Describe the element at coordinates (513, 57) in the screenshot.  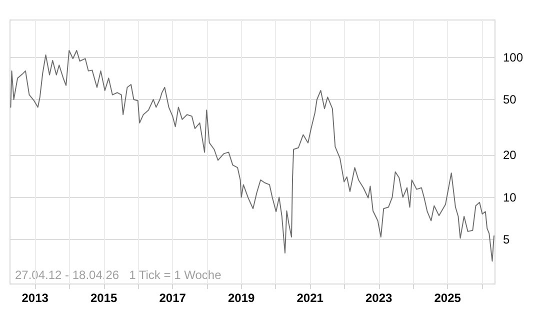
I see `y-tick-label: 100` at that location.